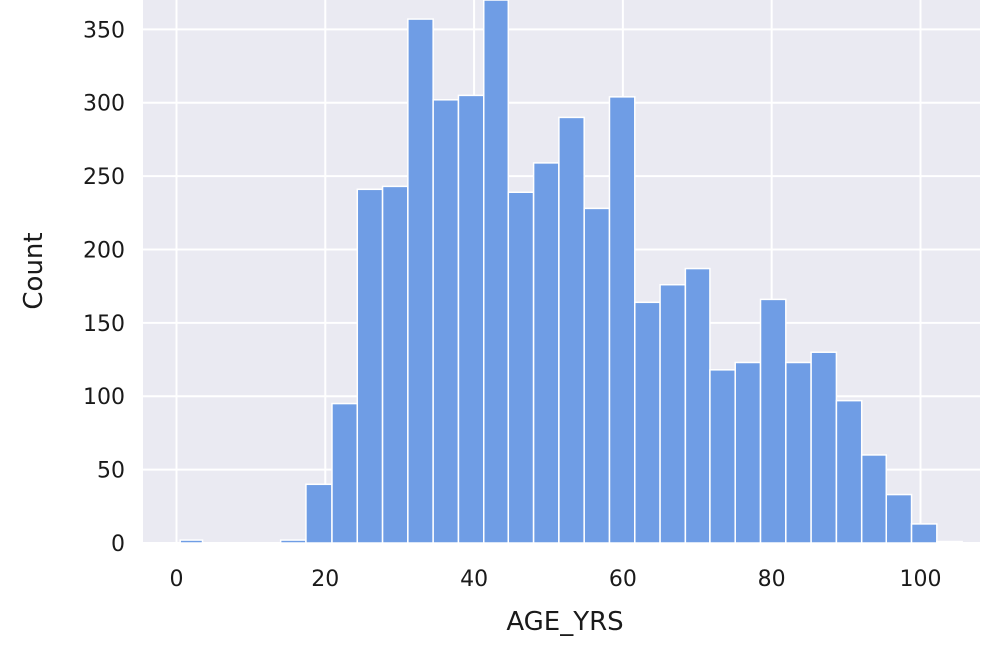 The image size is (1000, 648). What do you see at coordinates (104, 287) in the screenshot?
I see `y-tick-labels: 0 50 100 150 200 250 300 350` at bounding box center [104, 287].